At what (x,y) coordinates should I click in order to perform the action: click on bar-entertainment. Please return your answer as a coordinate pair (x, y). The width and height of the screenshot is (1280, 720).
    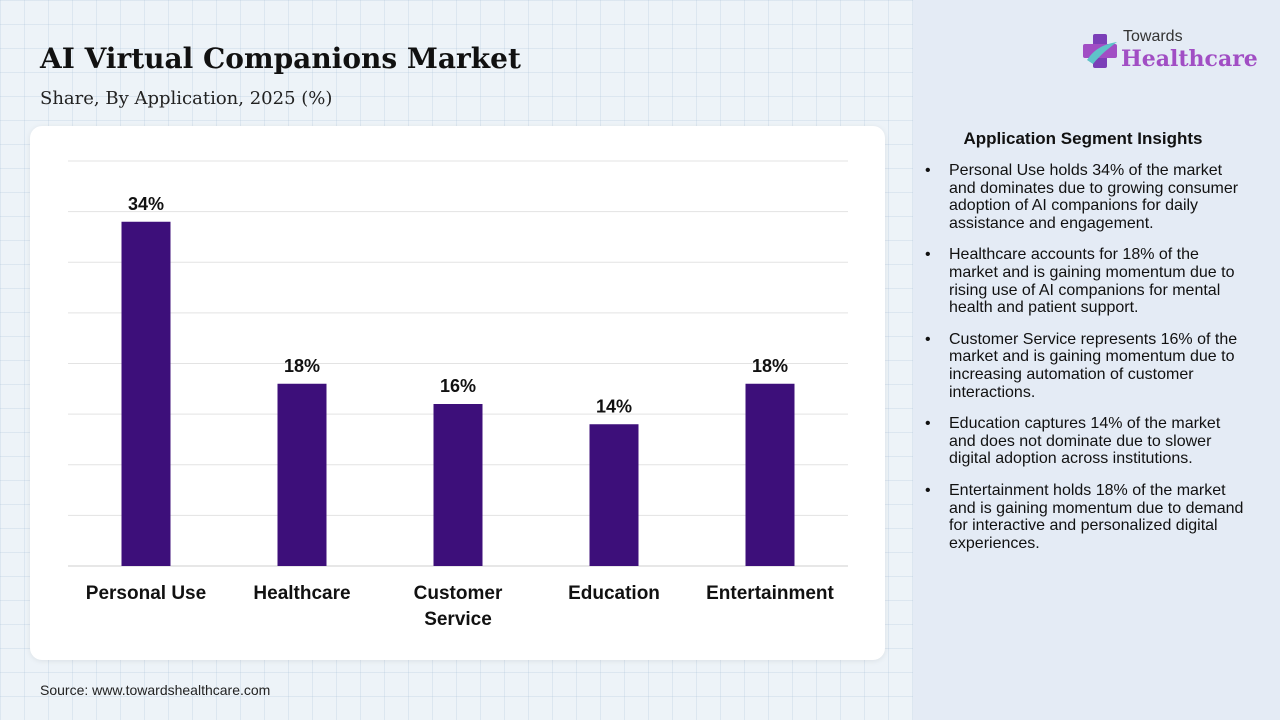
    Looking at the image, I should click on (770, 474).